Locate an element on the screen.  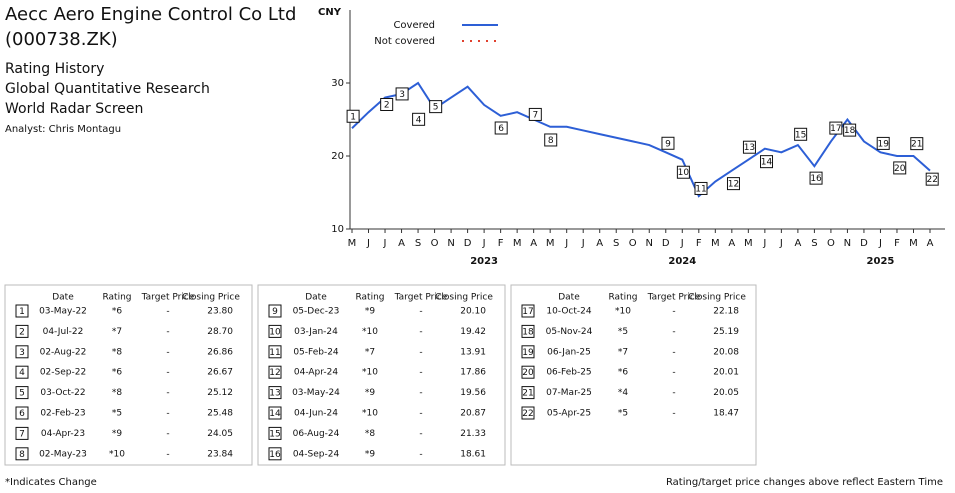
row-number: 4 is located at coordinates (22, 373).